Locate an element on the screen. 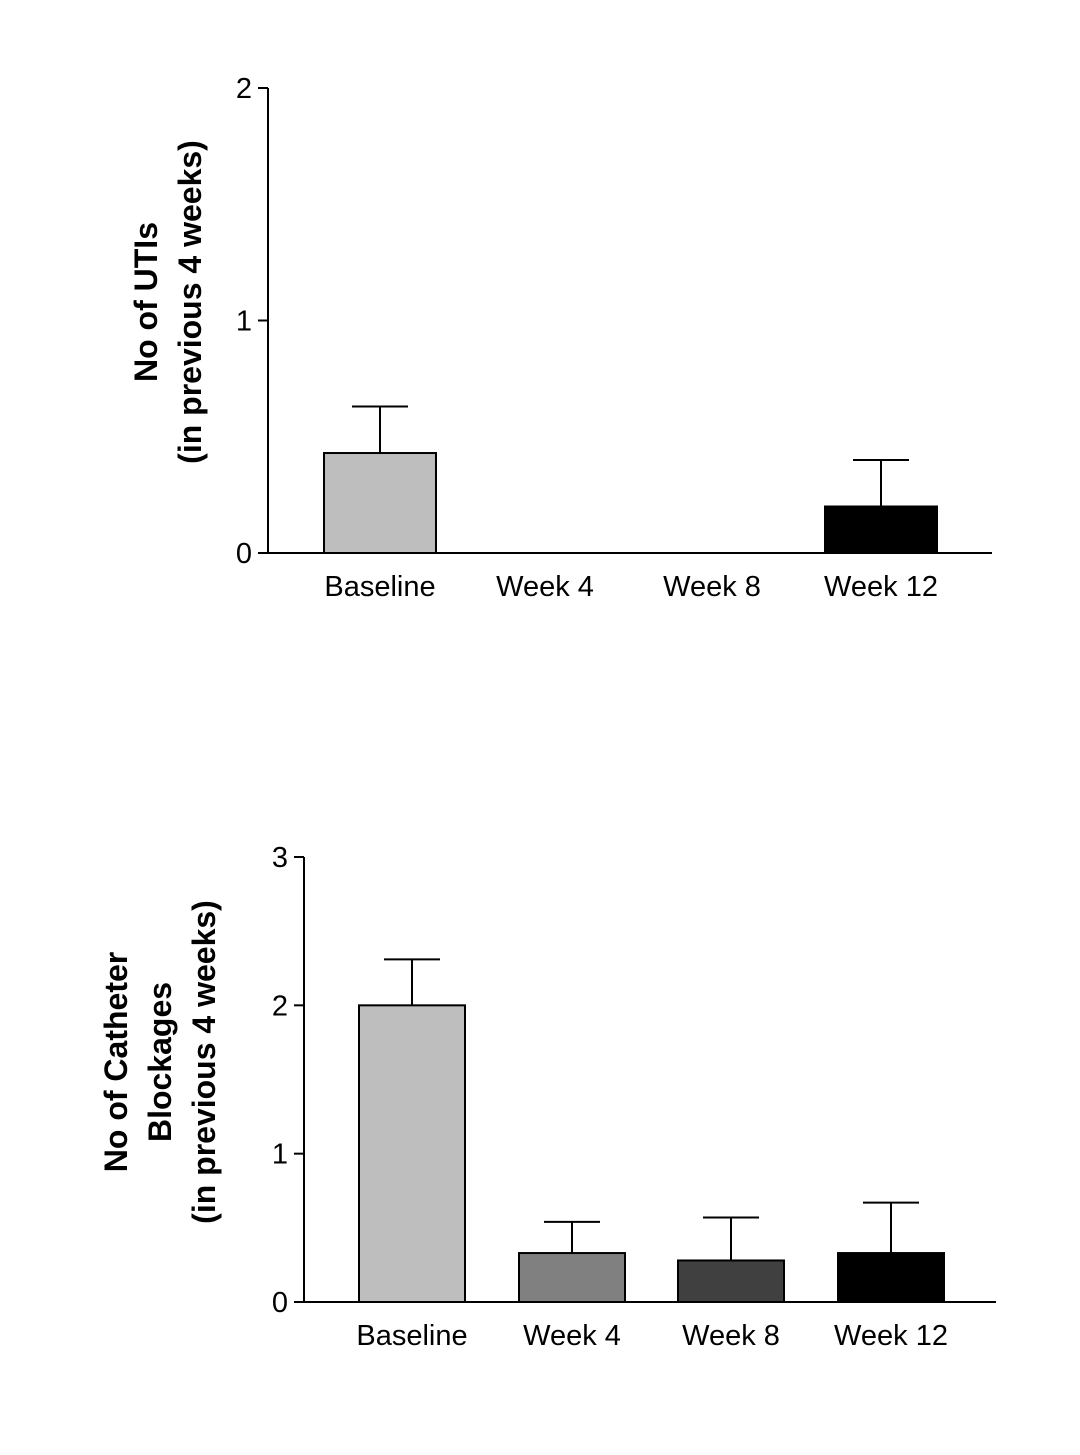 This screenshot has width=1080, height=1455. y-axis-title-line: No of UTIs is located at coordinates (146, 302).